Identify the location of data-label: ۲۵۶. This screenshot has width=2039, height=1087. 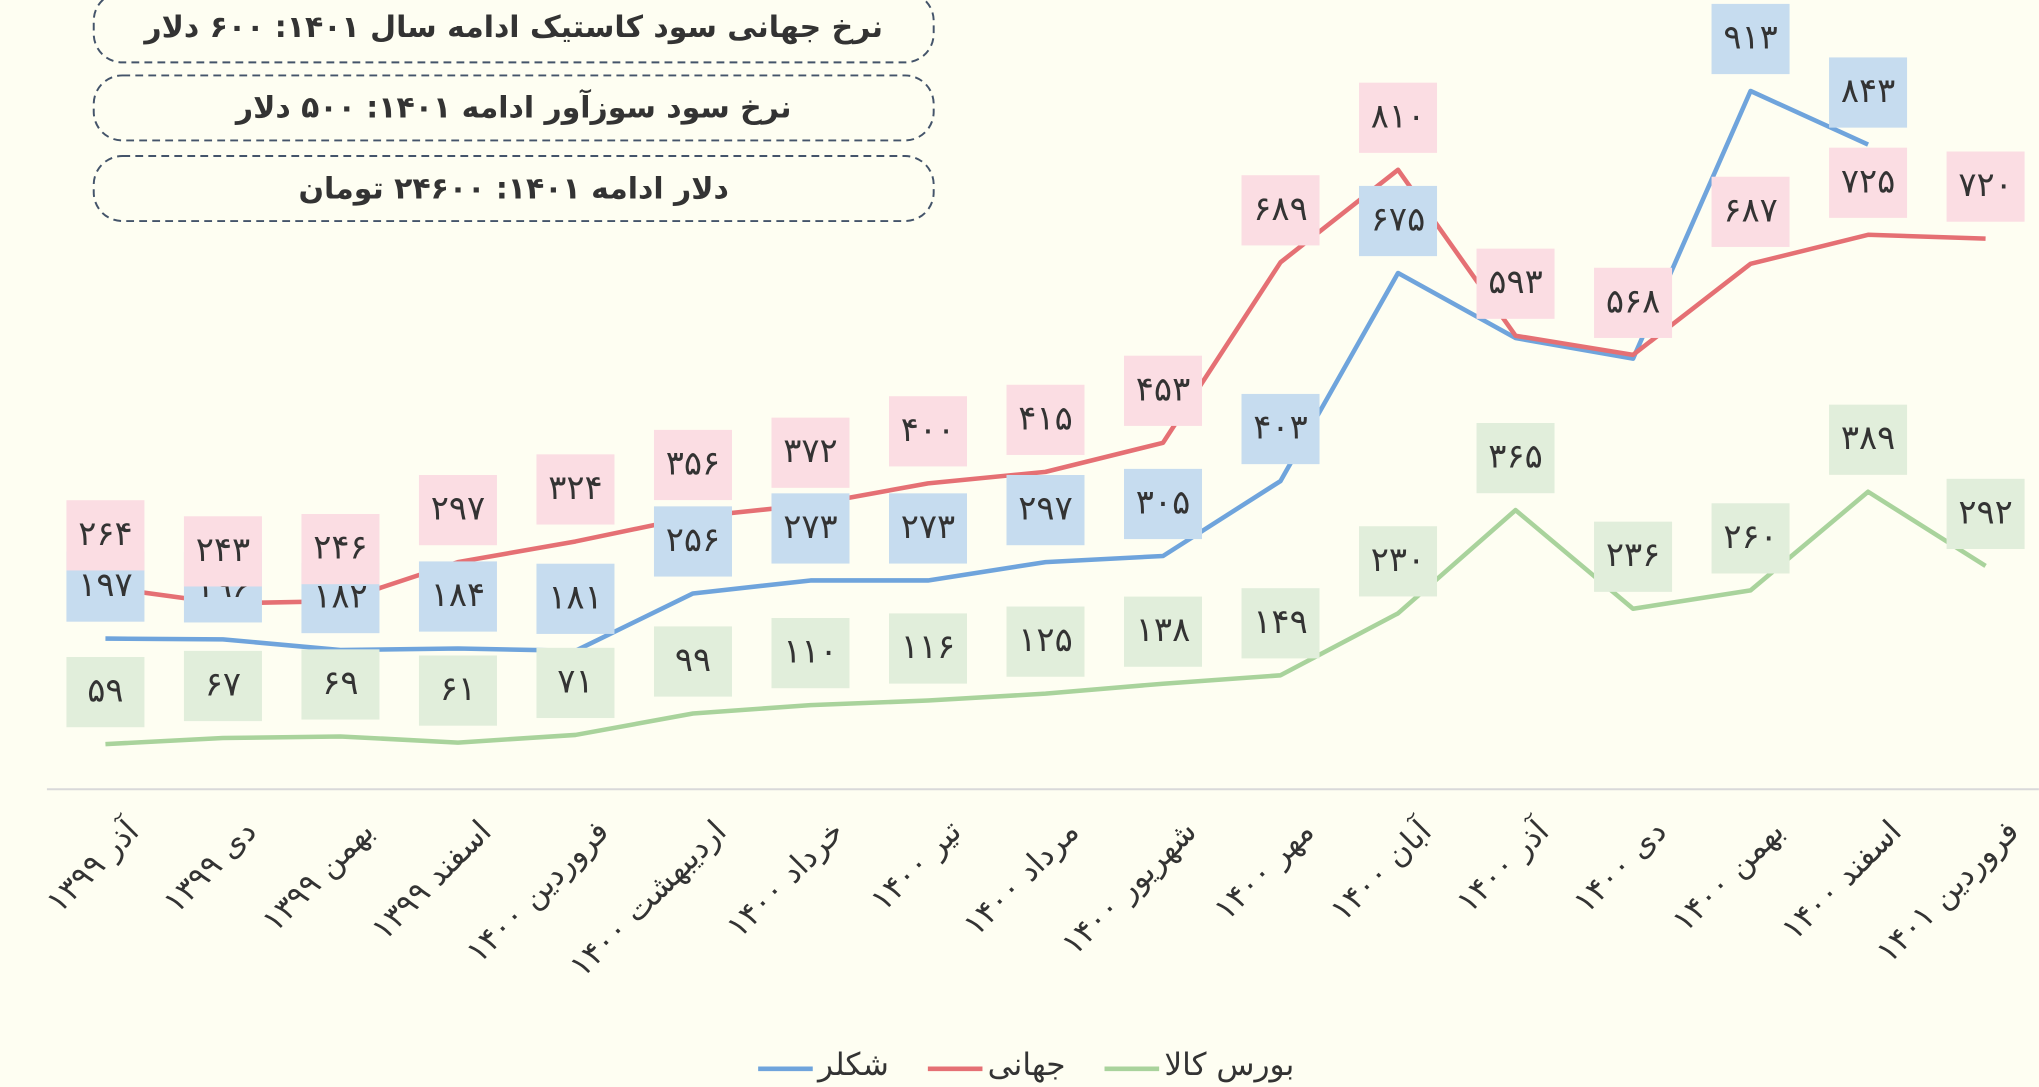
(693, 539).